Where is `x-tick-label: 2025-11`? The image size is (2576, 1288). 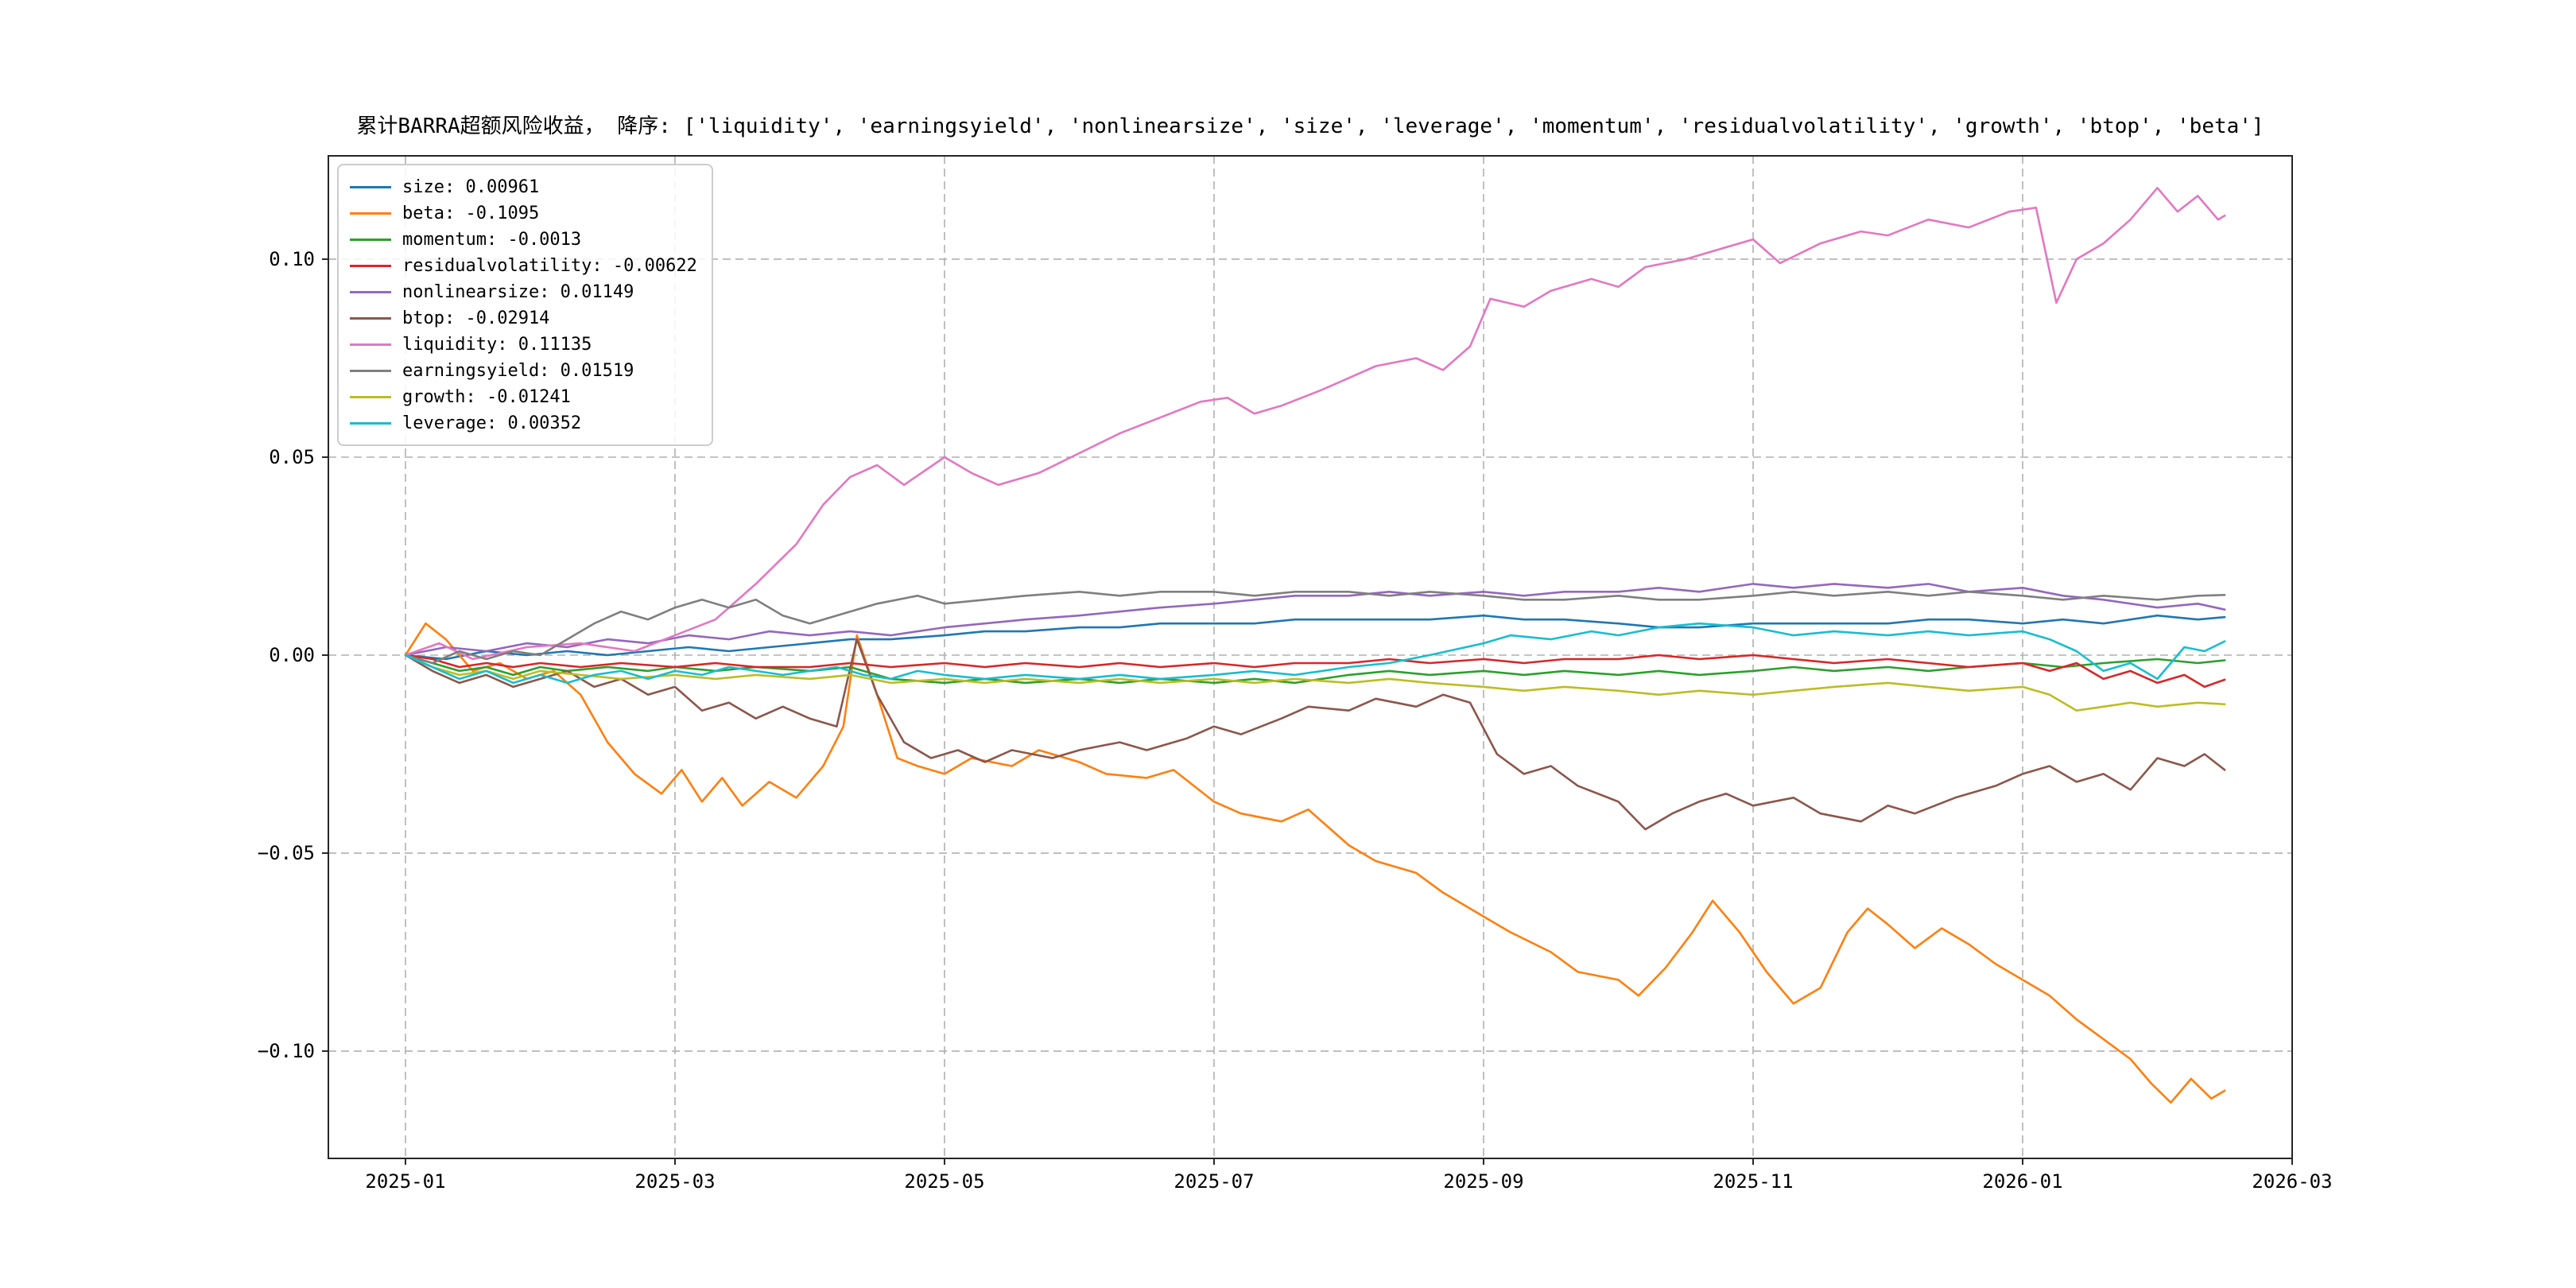
x-tick-label: 2025-11 is located at coordinates (1754, 1181).